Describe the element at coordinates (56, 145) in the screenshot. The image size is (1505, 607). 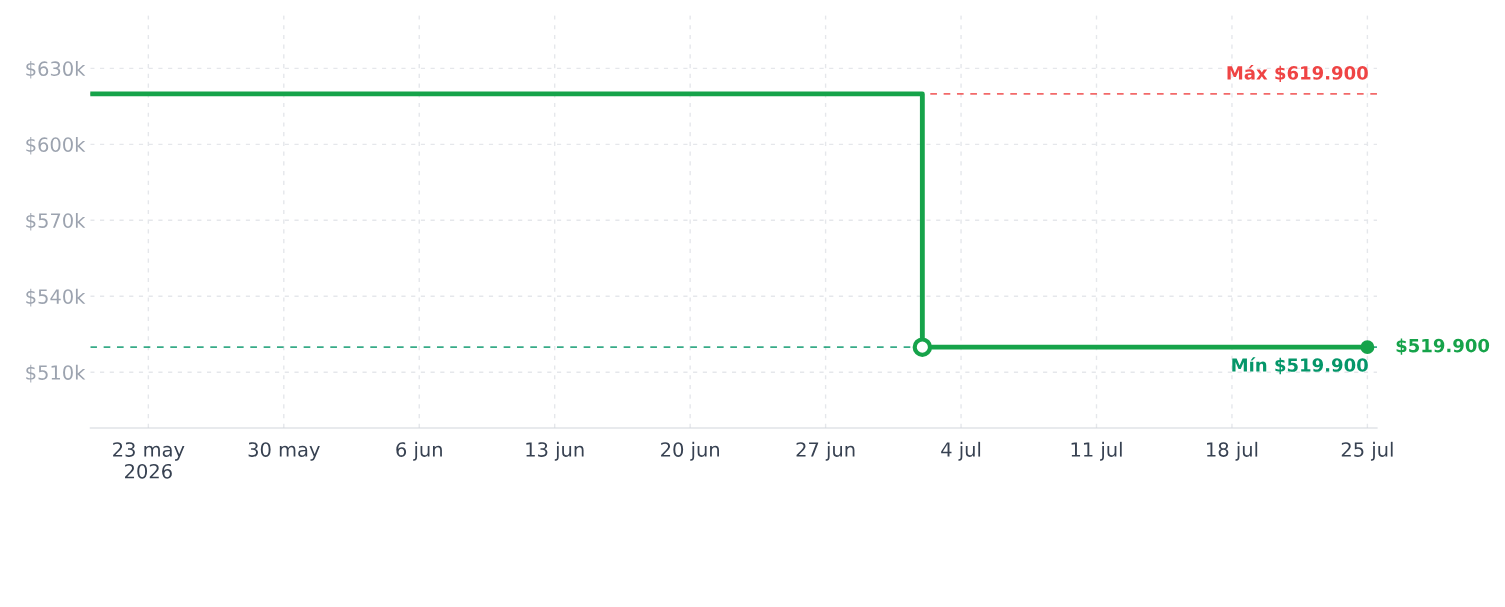
I see `y-tick-label: $600k` at that location.